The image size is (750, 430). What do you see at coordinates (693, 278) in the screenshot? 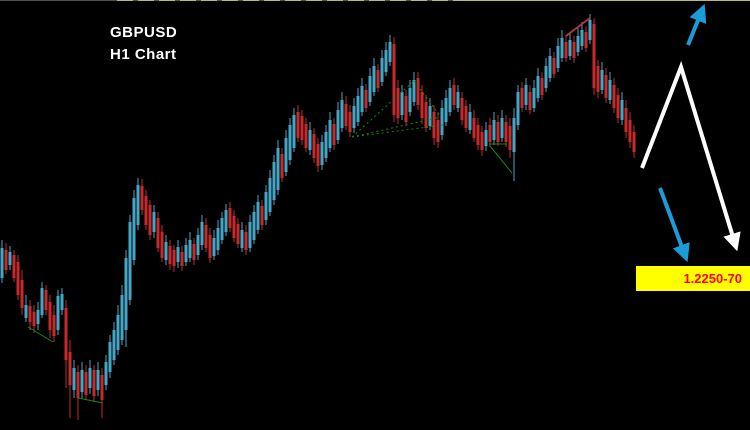
I see `price-target-label: 1.2250-70` at bounding box center [693, 278].